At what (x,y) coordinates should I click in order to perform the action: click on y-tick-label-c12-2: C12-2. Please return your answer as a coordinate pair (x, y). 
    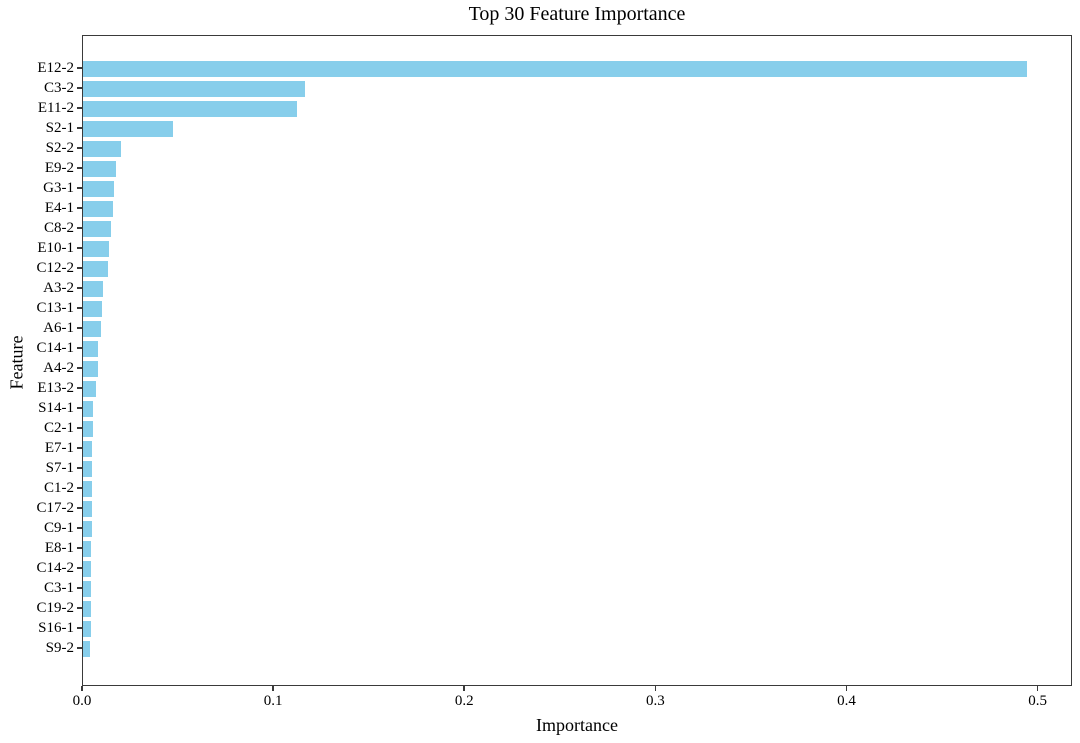
    Looking at the image, I should click on (55, 267).